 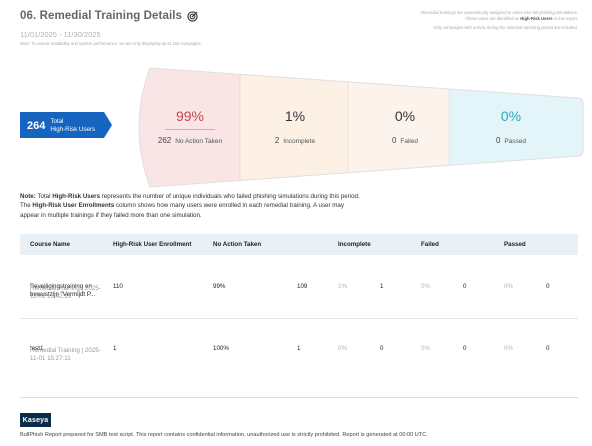 I want to click on incomplete-count-cell: 1, so click(x=382, y=286).